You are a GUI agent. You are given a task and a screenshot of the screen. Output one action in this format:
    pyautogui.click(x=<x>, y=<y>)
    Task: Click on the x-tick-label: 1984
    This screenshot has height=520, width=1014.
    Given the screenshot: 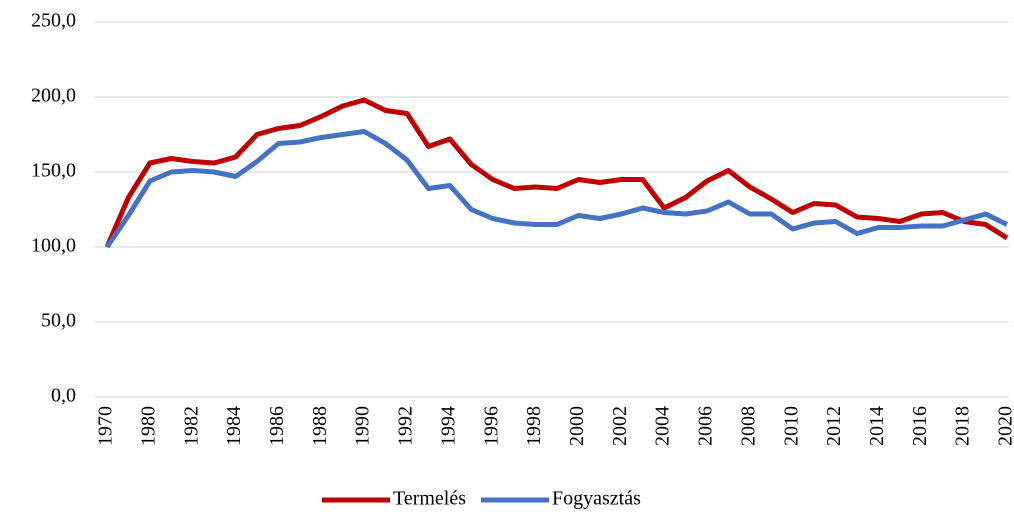 What is the action you would take?
    pyautogui.click(x=234, y=426)
    